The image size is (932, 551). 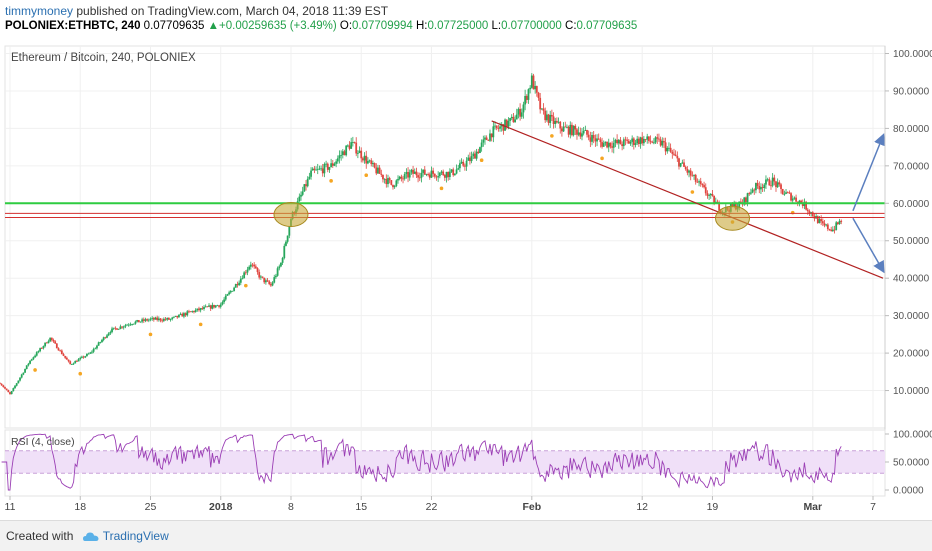 I want to click on high-value: 0.07725000, so click(x=458, y=26).